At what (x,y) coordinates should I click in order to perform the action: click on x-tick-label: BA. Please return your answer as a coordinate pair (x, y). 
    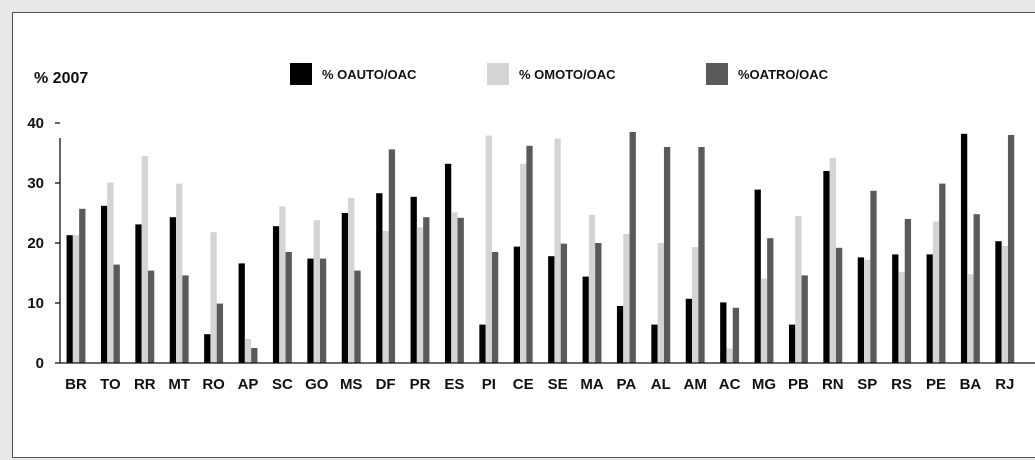
    Looking at the image, I should click on (971, 384).